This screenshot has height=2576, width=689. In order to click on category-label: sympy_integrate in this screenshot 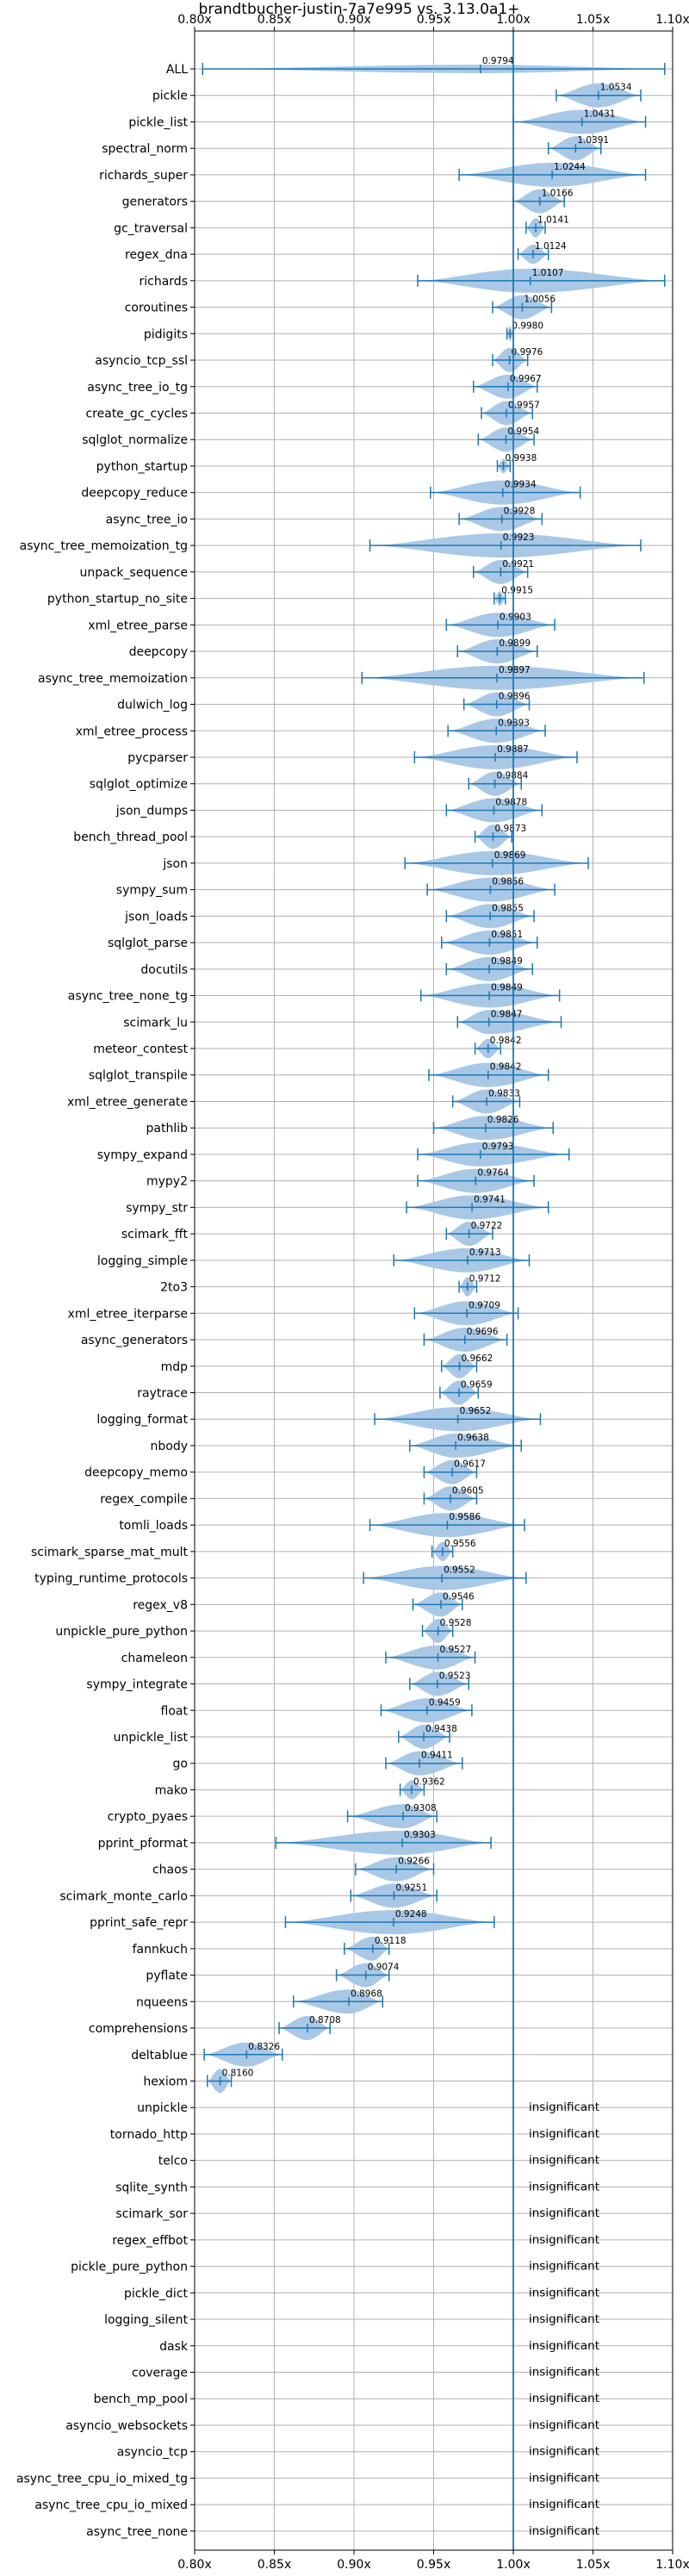, I will do `click(137, 1685)`.